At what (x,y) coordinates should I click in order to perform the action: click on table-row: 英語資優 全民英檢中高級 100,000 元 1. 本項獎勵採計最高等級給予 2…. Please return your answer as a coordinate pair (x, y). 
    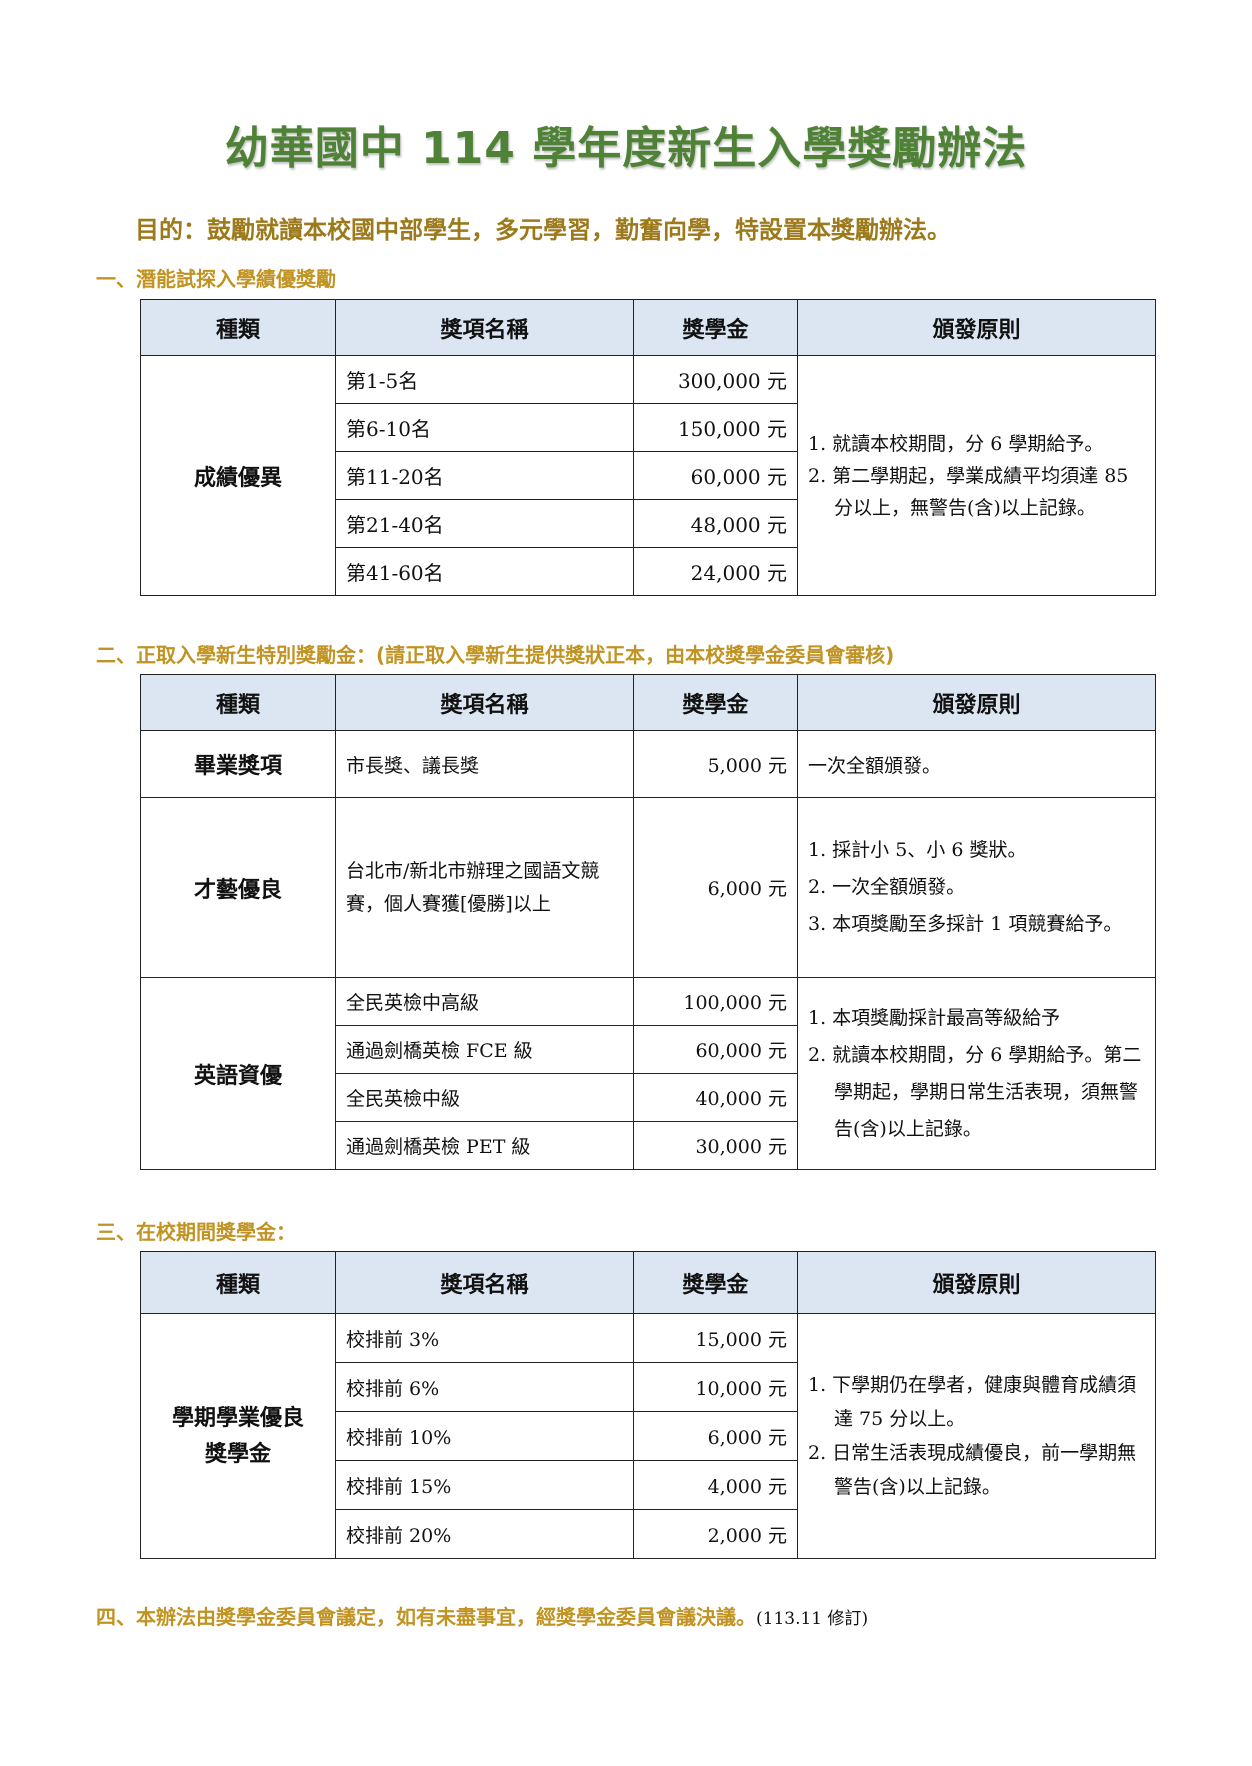
    Looking at the image, I should click on (648, 1073).